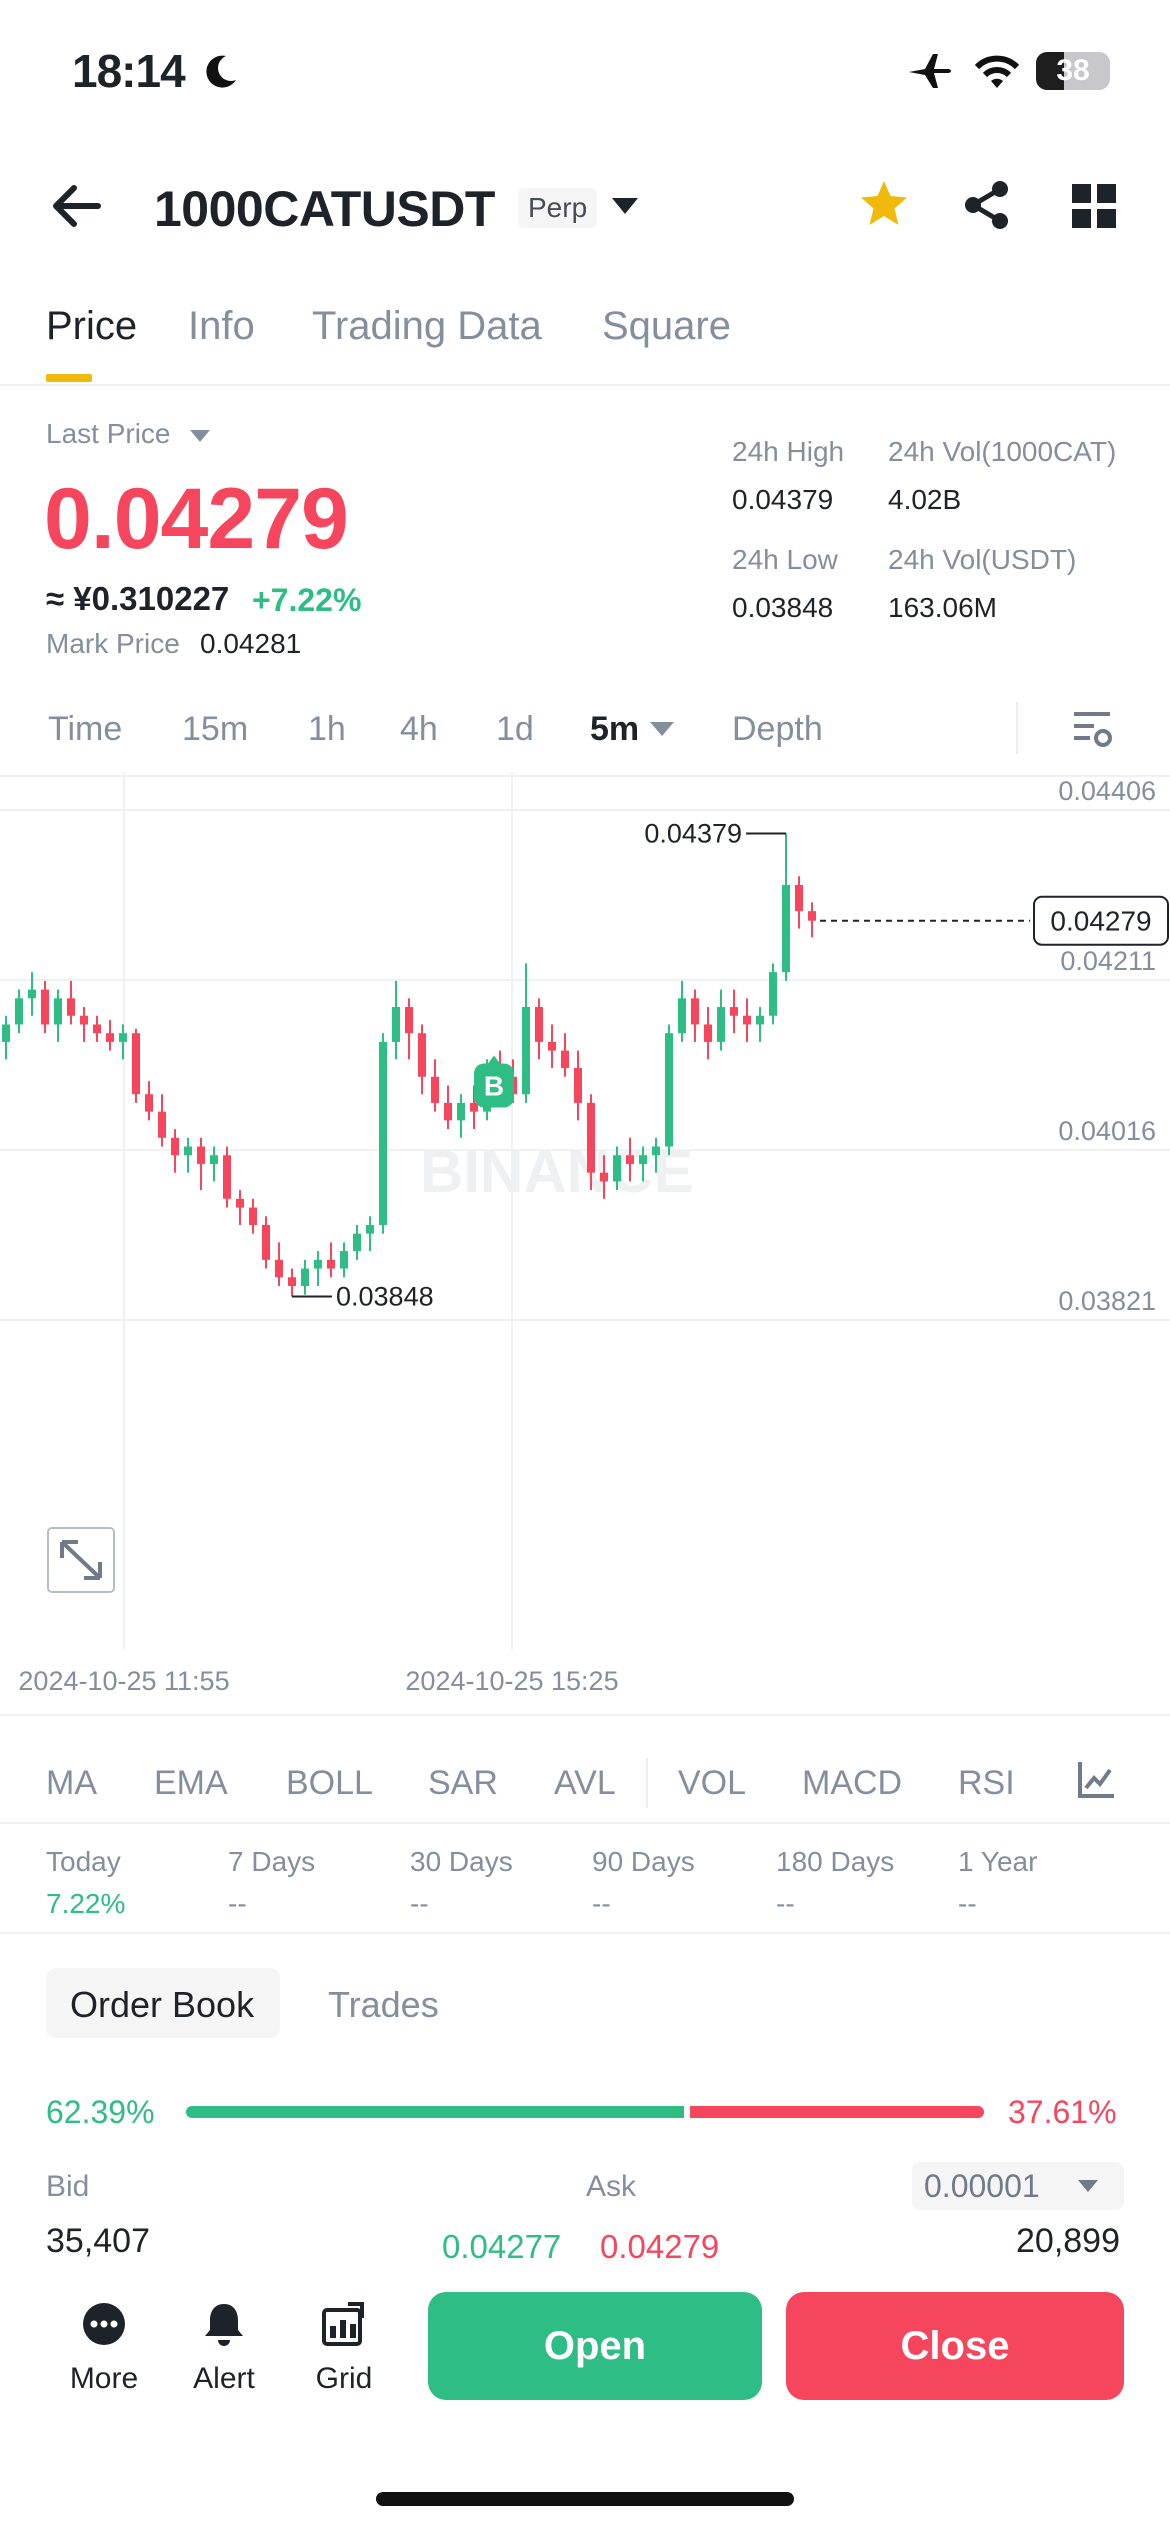  Describe the element at coordinates (982, 559) in the screenshot. I see `24h-vol-quote-label: 24h Vol(USDT)` at that location.